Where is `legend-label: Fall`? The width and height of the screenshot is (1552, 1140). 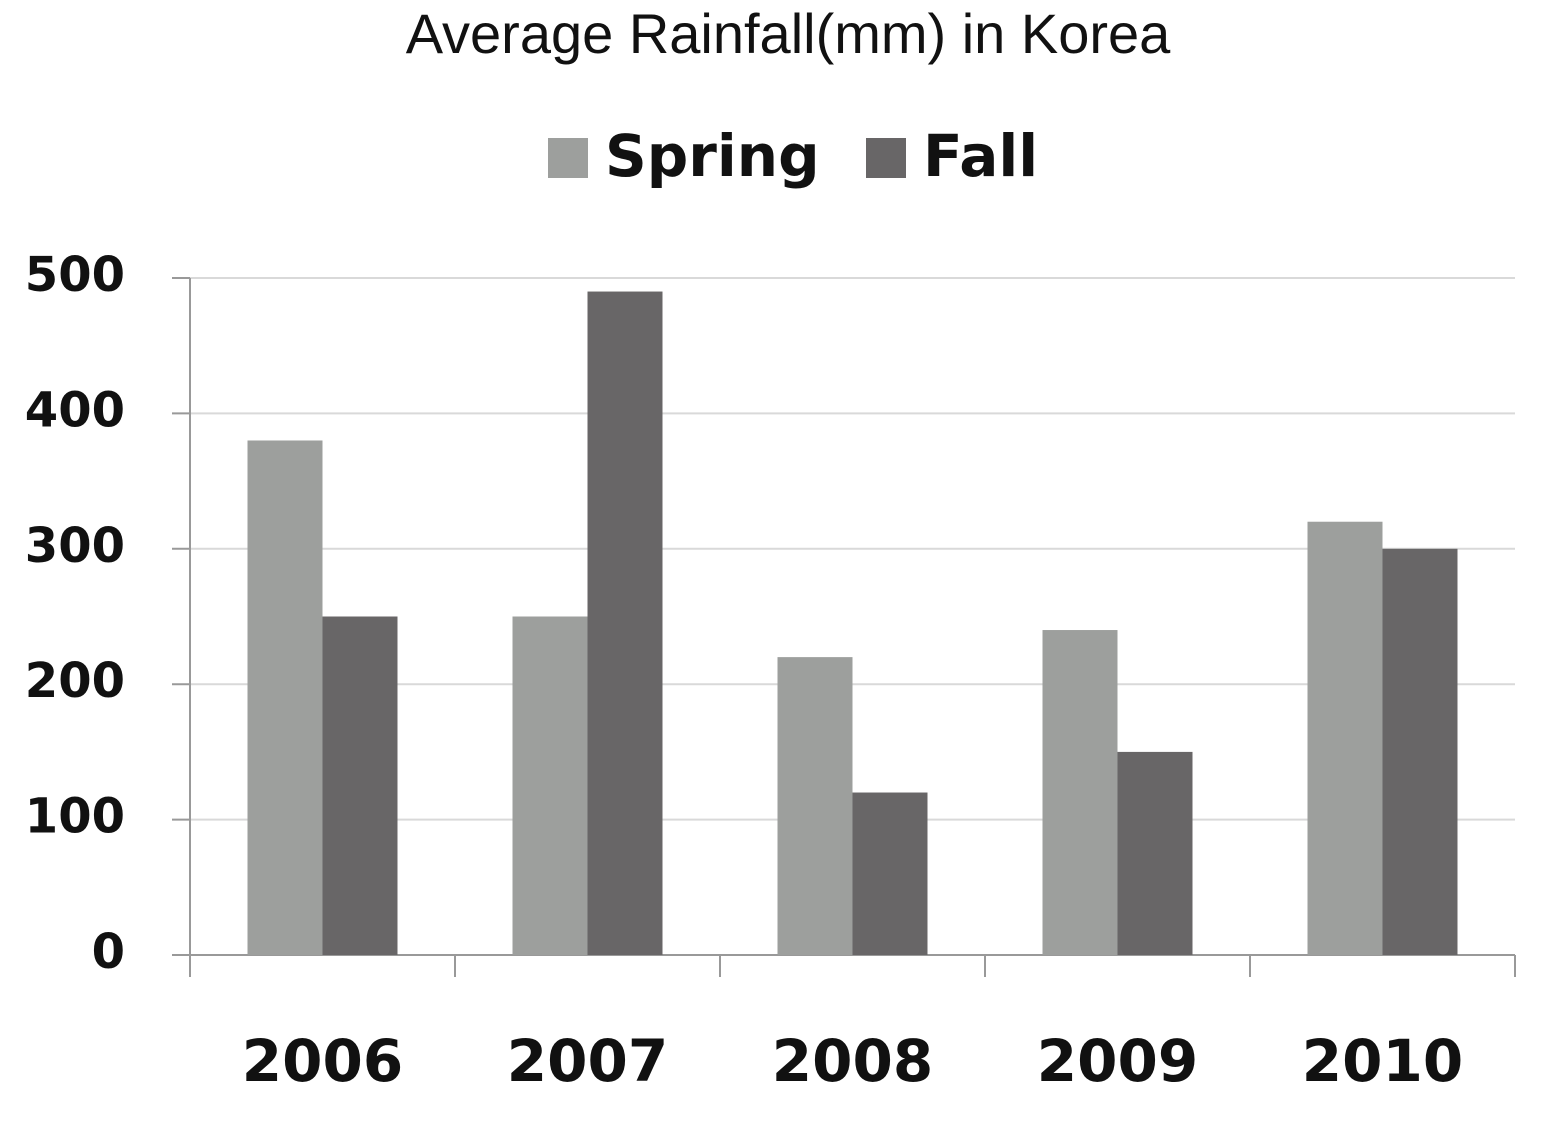
legend-label: Fall is located at coordinates (980, 156).